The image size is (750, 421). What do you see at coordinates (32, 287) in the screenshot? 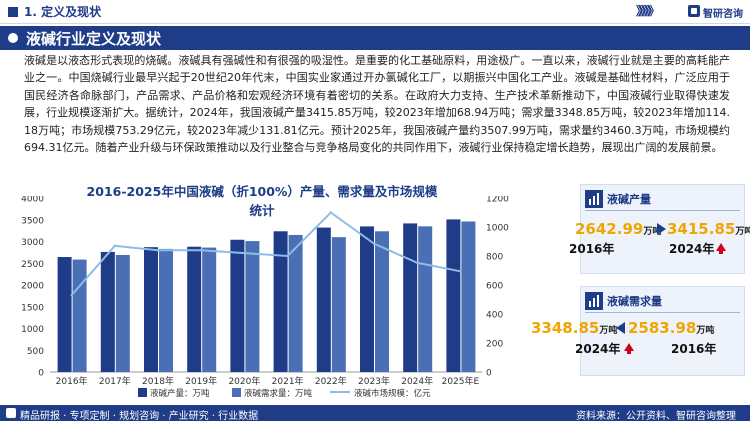
I see `left-axis-tick-label: 2000` at bounding box center [32, 287].